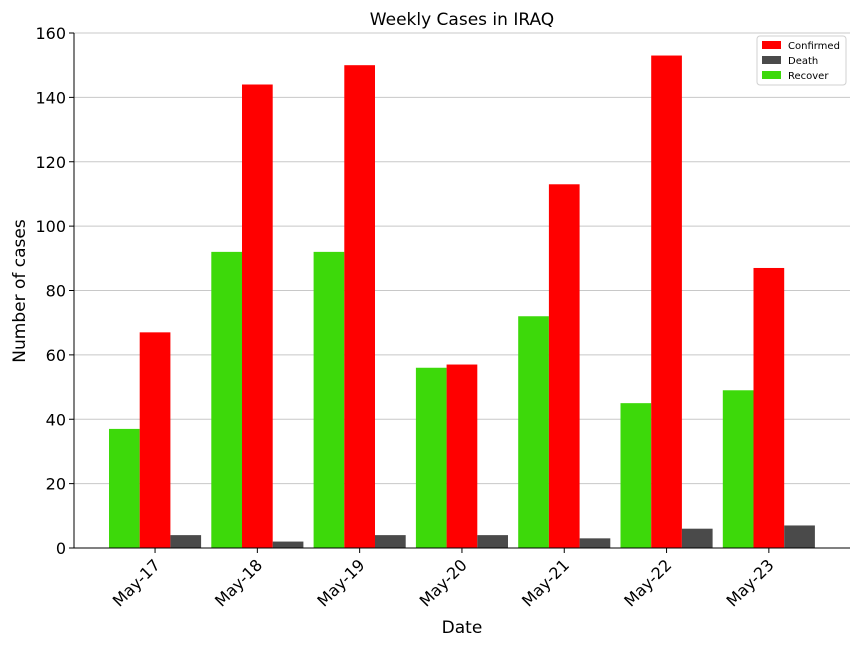 The height and width of the screenshot is (648, 864). I want to click on x-tick-label: May-18, so click(238, 582).